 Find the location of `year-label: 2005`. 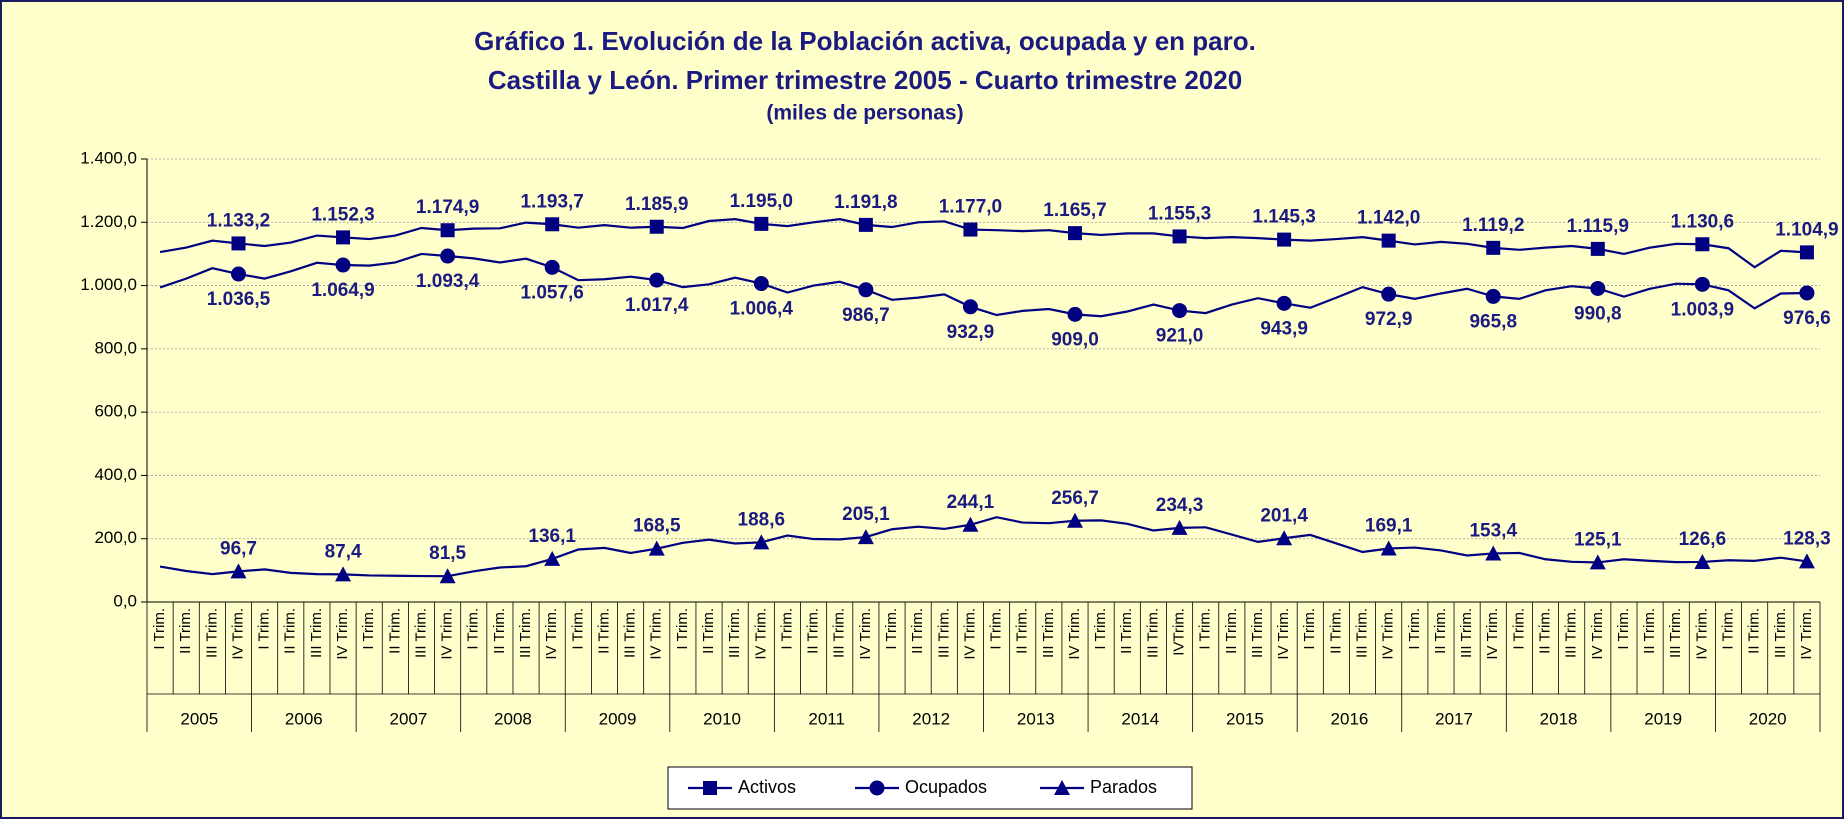

year-label: 2005 is located at coordinates (199, 718).